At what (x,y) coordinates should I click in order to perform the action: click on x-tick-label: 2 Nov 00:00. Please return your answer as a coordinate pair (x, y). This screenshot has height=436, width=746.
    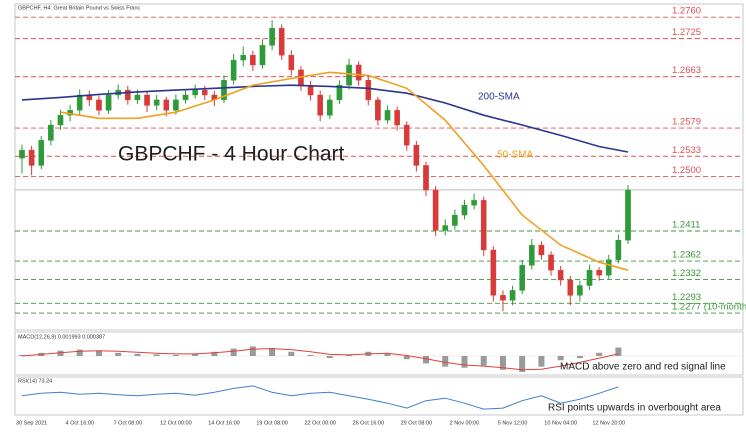
    Looking at the image, I should click on (465, 423).